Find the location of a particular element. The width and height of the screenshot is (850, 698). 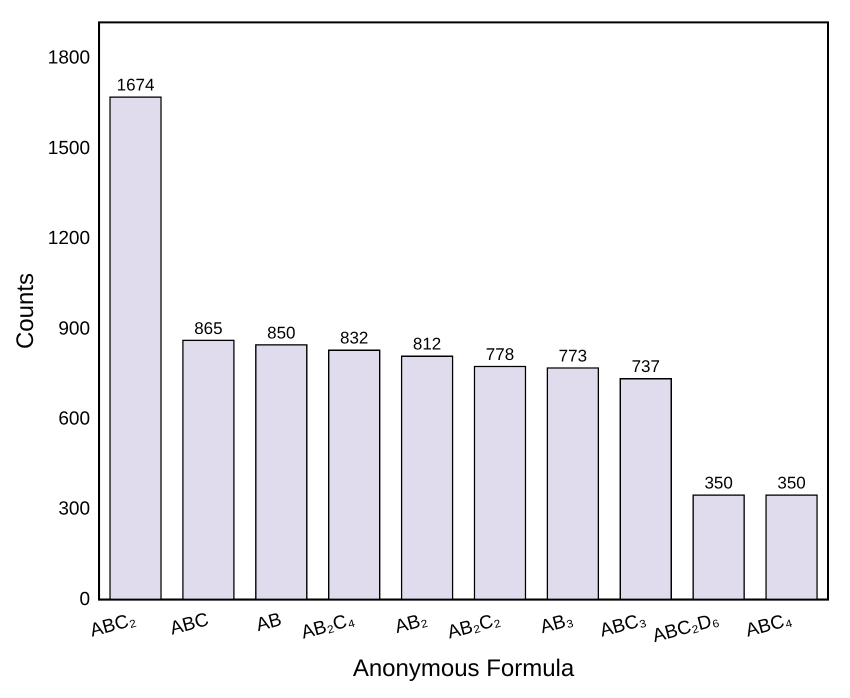

y-tick-label: 0 is located at coordinates (84, 599).